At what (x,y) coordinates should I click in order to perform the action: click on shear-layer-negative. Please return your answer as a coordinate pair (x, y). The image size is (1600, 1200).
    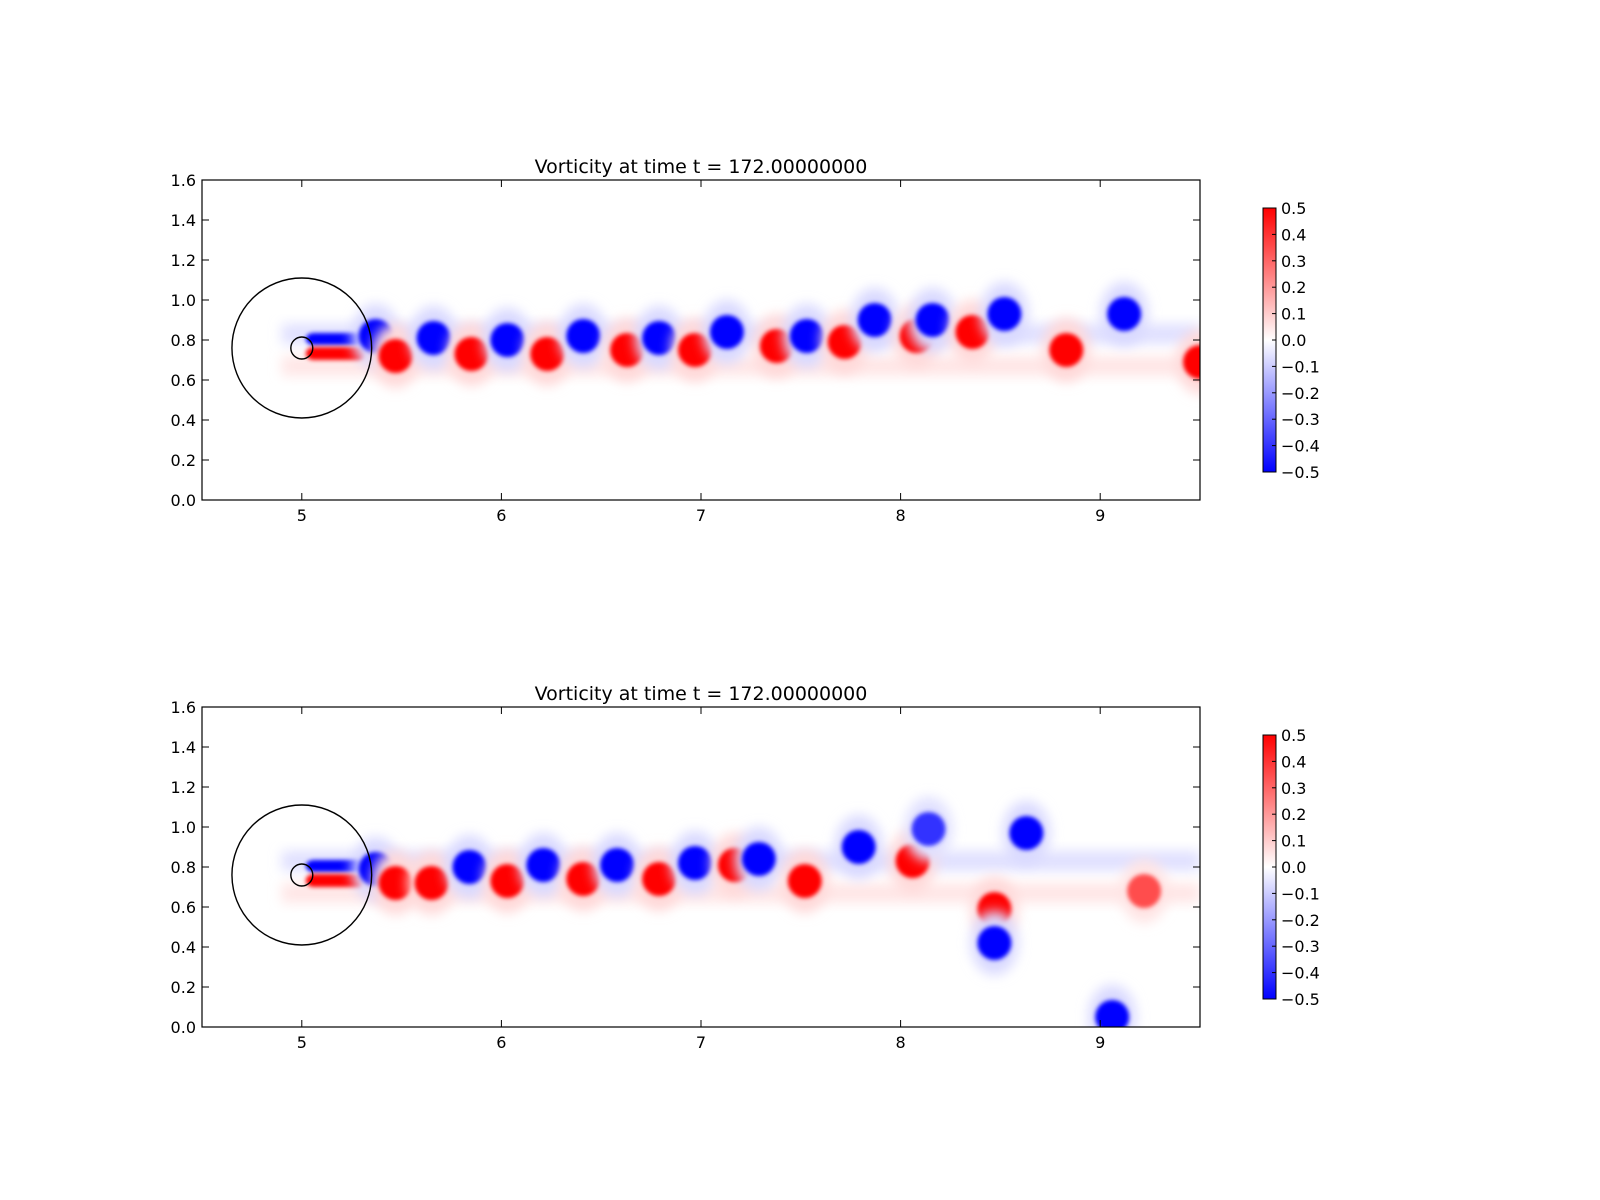
    Looking at the image, I should click on (335, 339).